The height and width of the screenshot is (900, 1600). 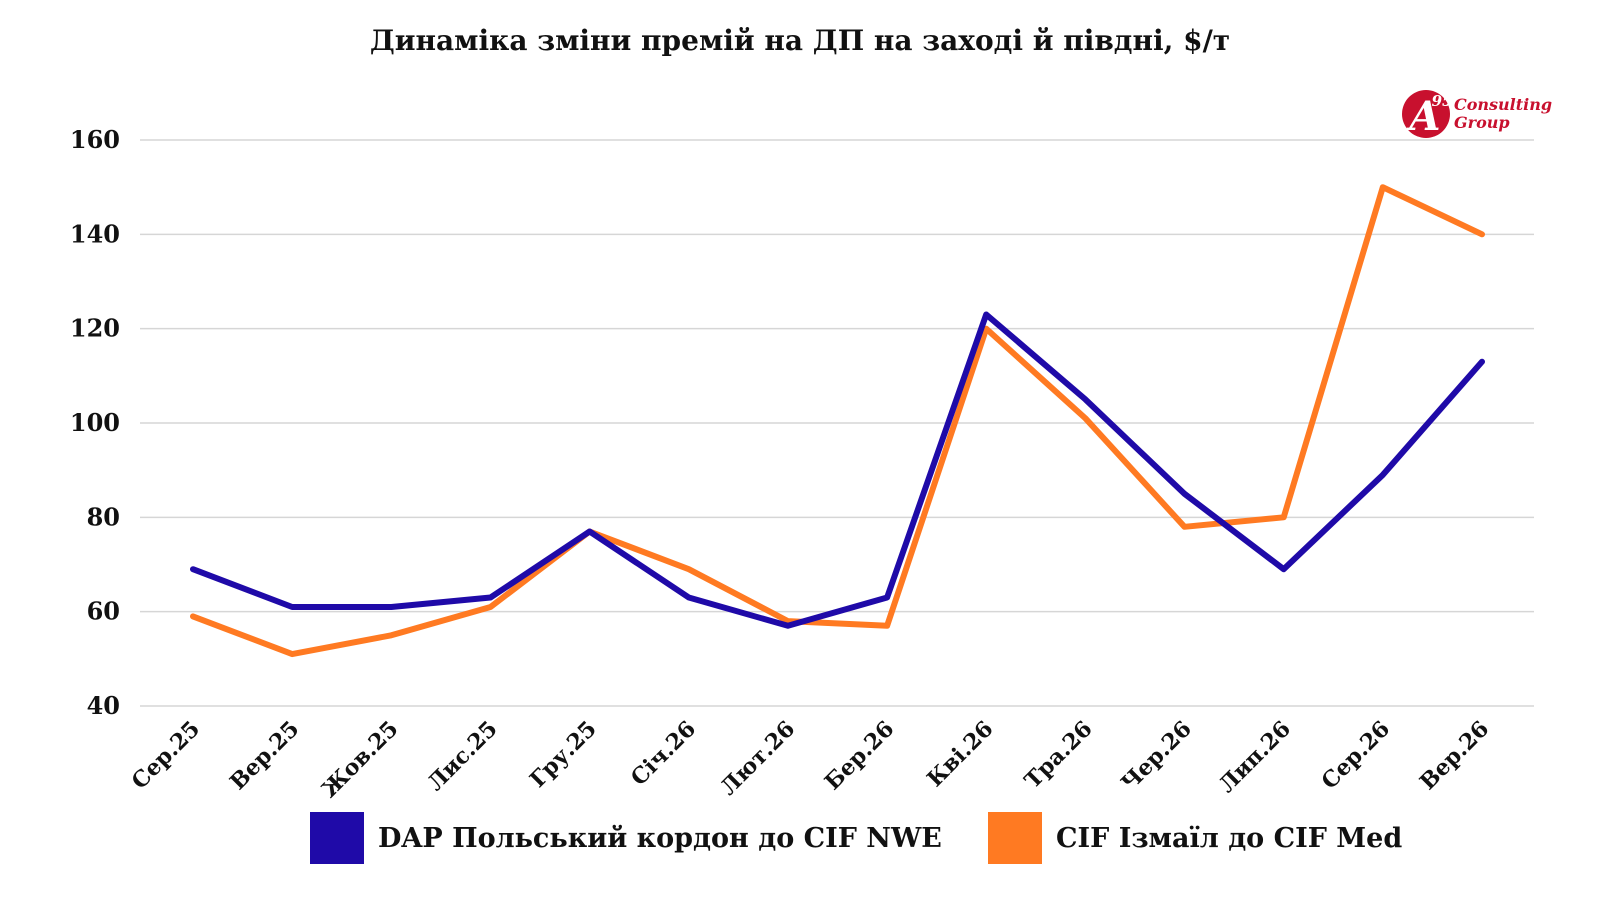 I want to click on x-tick-label: Жов.25, so click(x=359, y=759).